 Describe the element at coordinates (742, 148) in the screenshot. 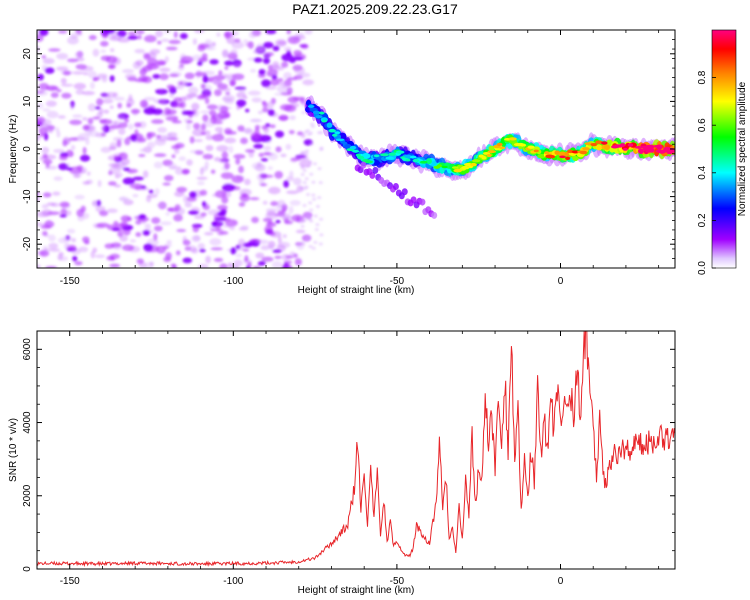

I see `colorbar-label: Normalized spectral amplitude` at that location.